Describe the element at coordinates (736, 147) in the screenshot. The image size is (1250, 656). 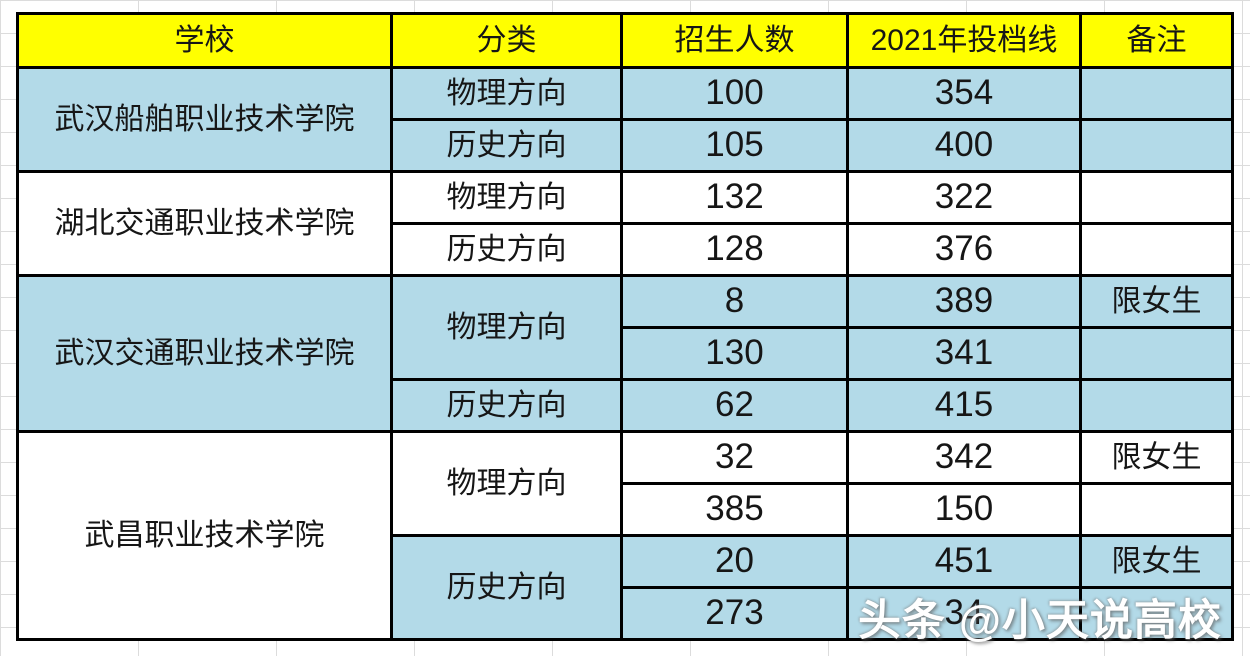
I see `enrollment-cell: 105` at that location.